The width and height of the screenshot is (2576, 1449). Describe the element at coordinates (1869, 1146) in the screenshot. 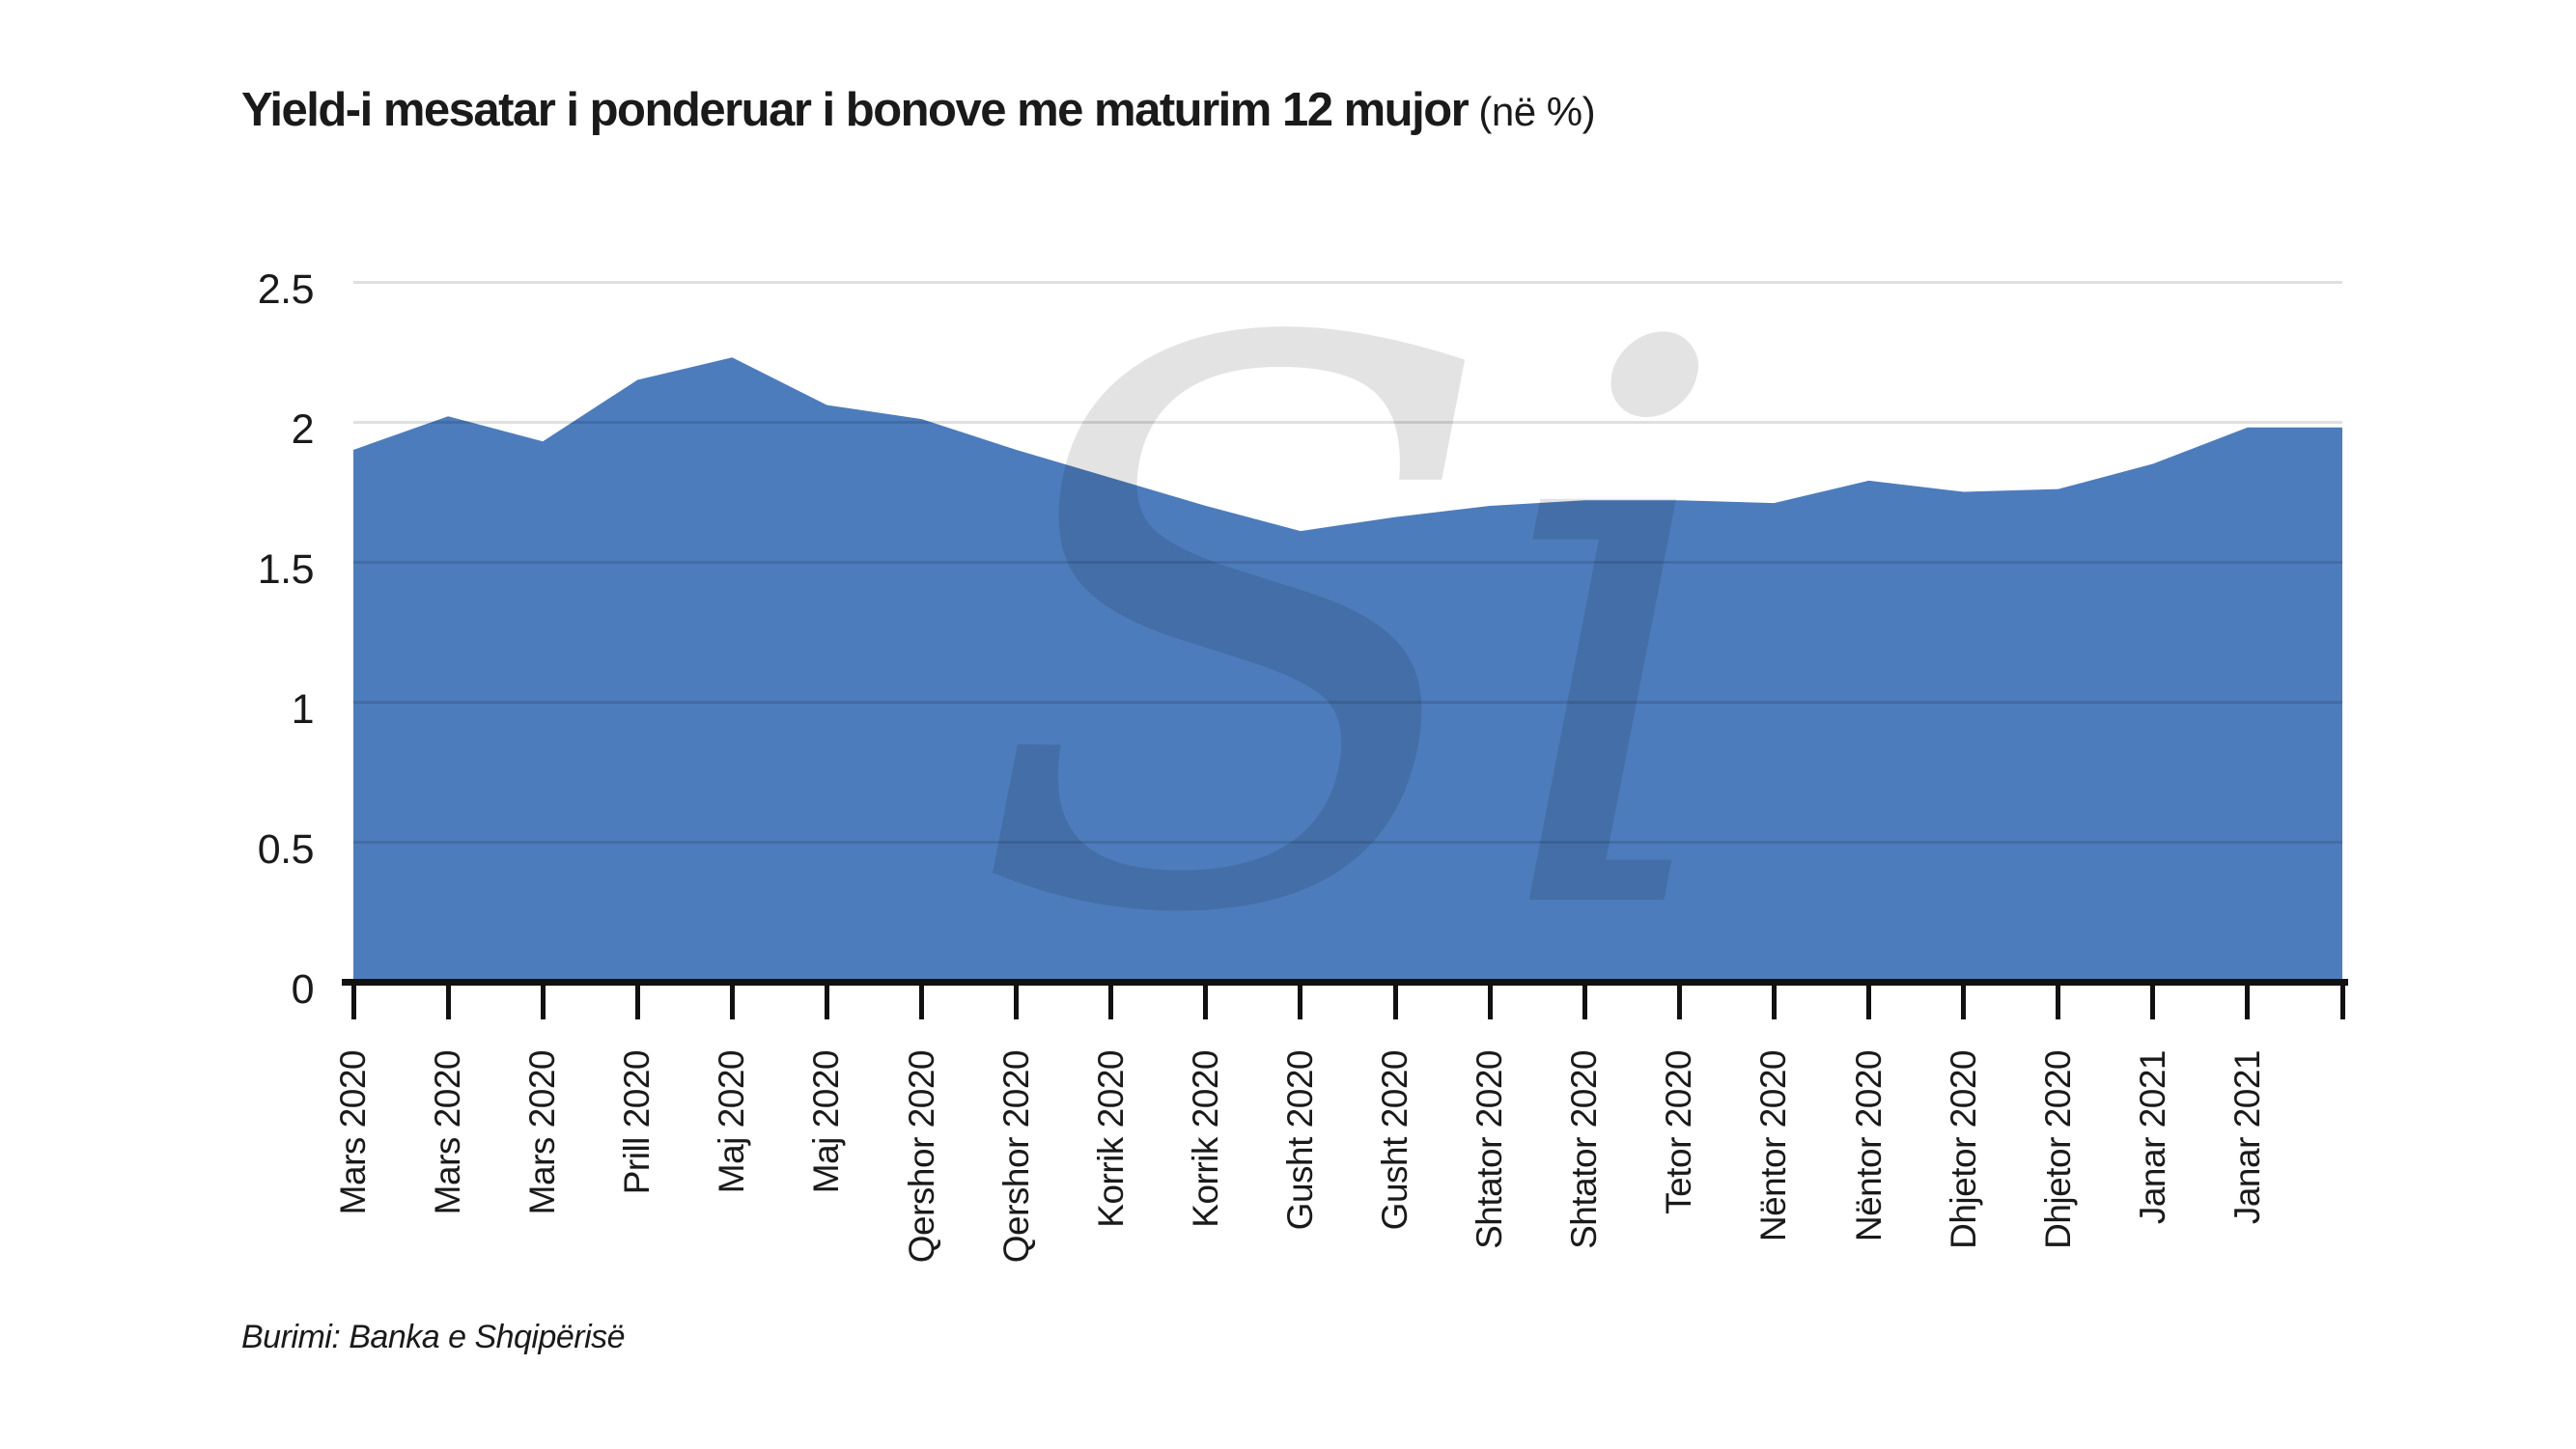

I see `x-tick-label-16: Nëntor 2020` at that location.